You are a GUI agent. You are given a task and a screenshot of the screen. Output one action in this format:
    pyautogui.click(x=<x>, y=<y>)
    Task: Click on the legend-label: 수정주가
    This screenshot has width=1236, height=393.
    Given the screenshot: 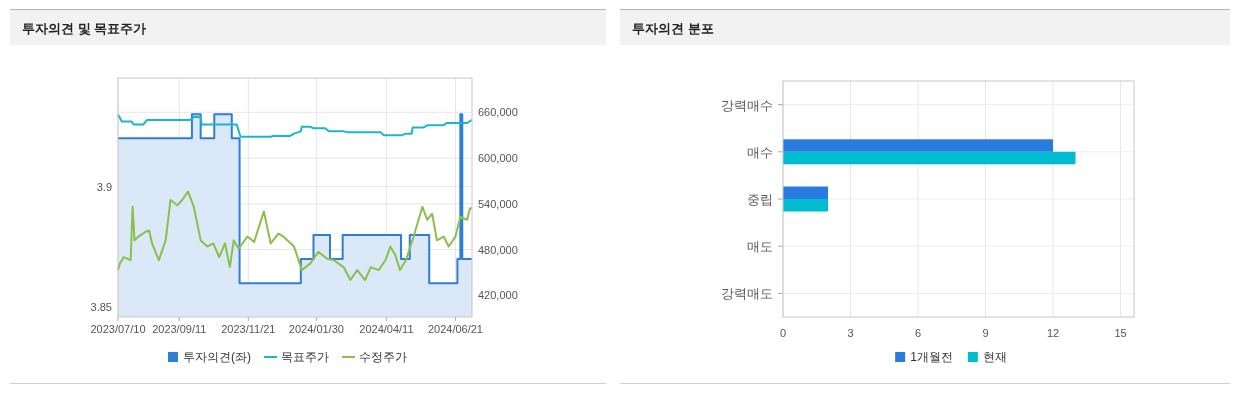 What is the action you would take?
    pyautogui.click(x=383, y=357)
    